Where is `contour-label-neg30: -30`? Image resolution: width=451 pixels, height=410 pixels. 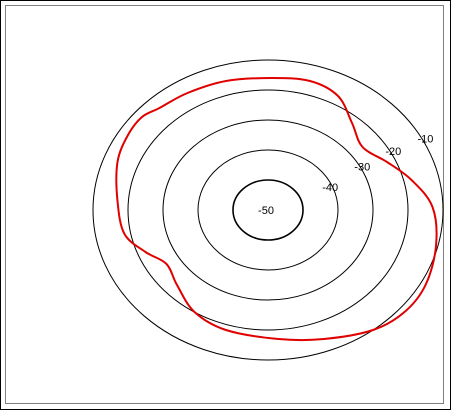
contour-label-neg30: -30 is located at coordinates (362, 168).